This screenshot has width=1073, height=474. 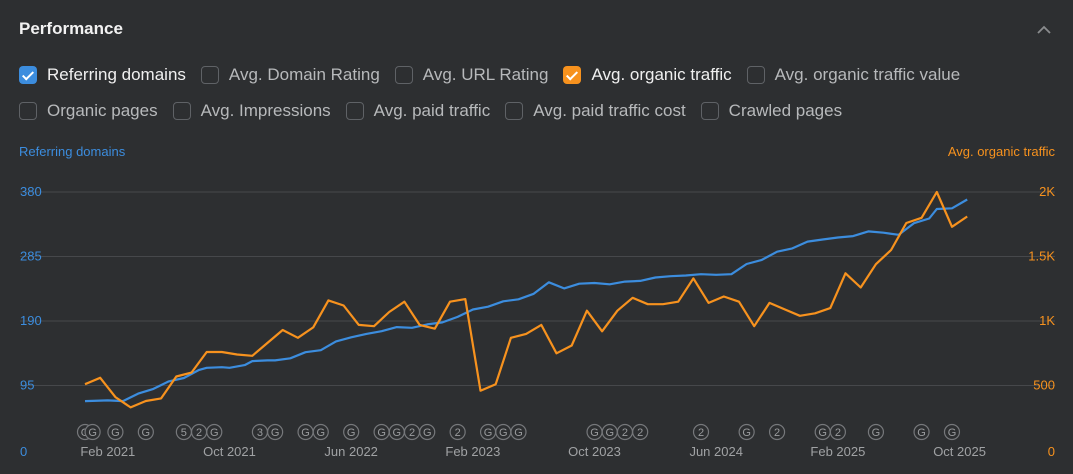 I want to click on checkbox-label: Avg. Impressions, so click(x=265, y=110).